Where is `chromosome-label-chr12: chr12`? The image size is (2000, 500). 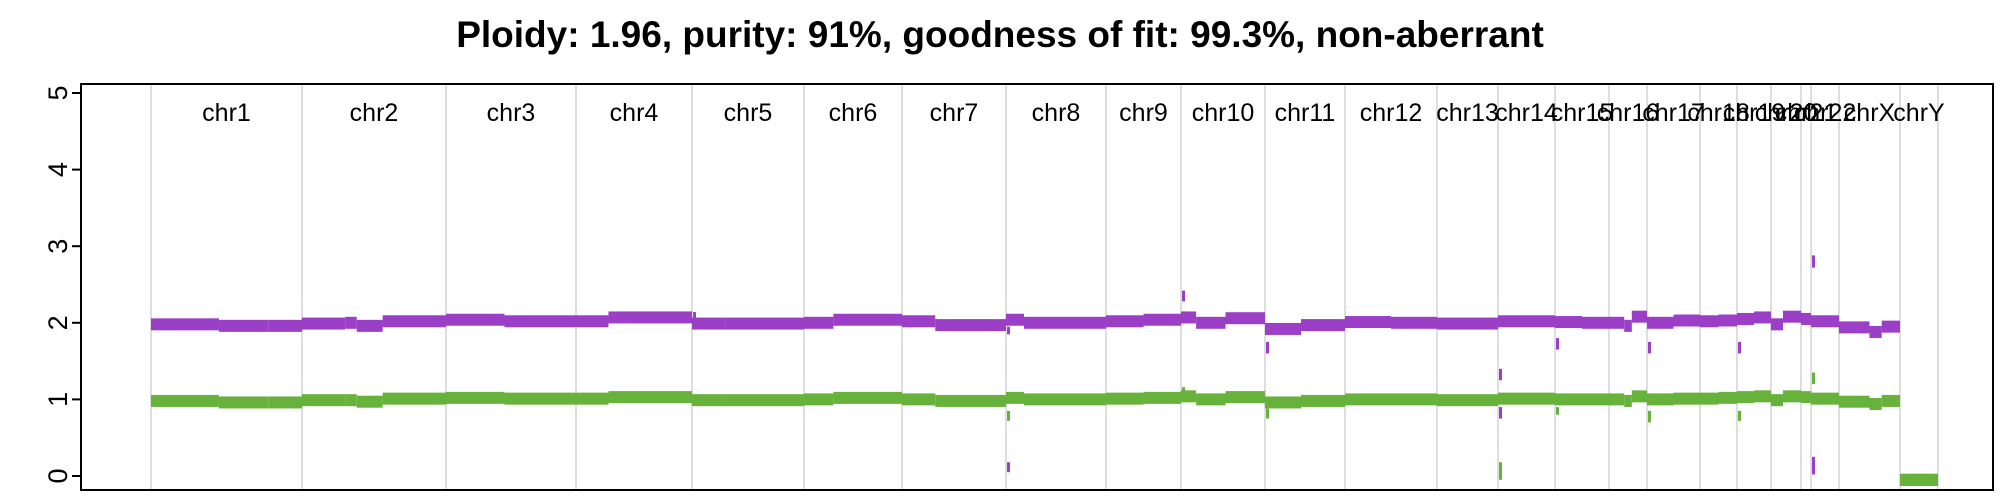
chromosome-label-chr12: chr12 is located at coordinates (1391, 113).